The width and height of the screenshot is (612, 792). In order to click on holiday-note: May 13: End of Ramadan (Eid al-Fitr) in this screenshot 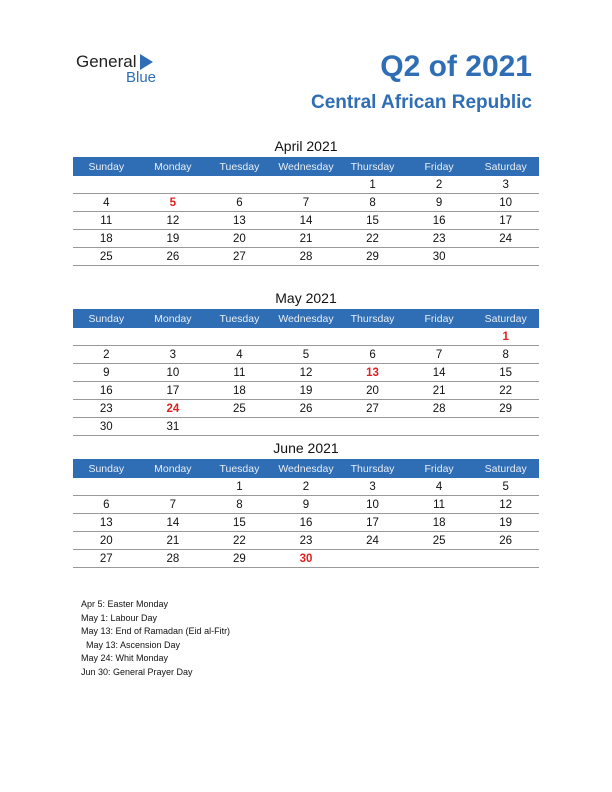, I will do `click(156, 631)`.